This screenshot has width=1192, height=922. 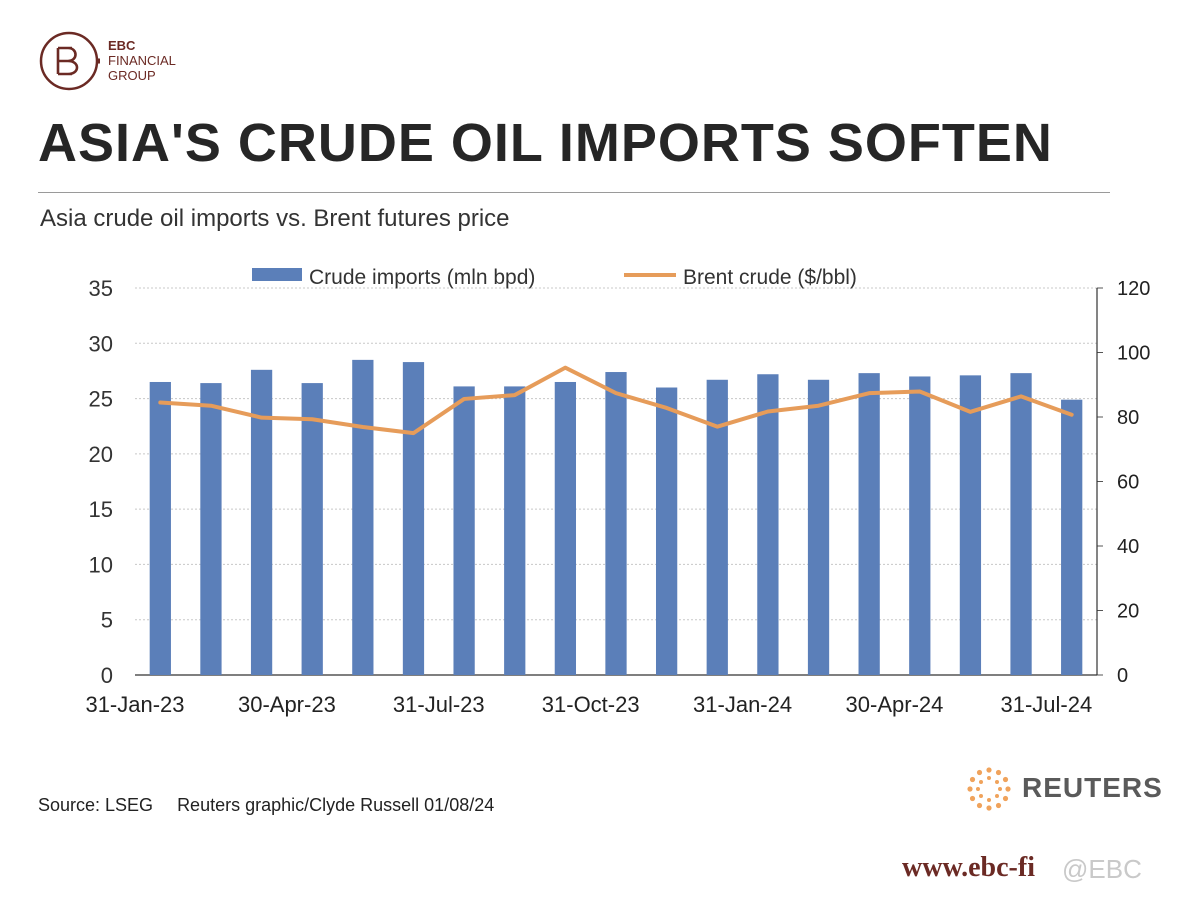 I want to click on x-tick-label: 31-Oct-23, so click(x=591, y=704).